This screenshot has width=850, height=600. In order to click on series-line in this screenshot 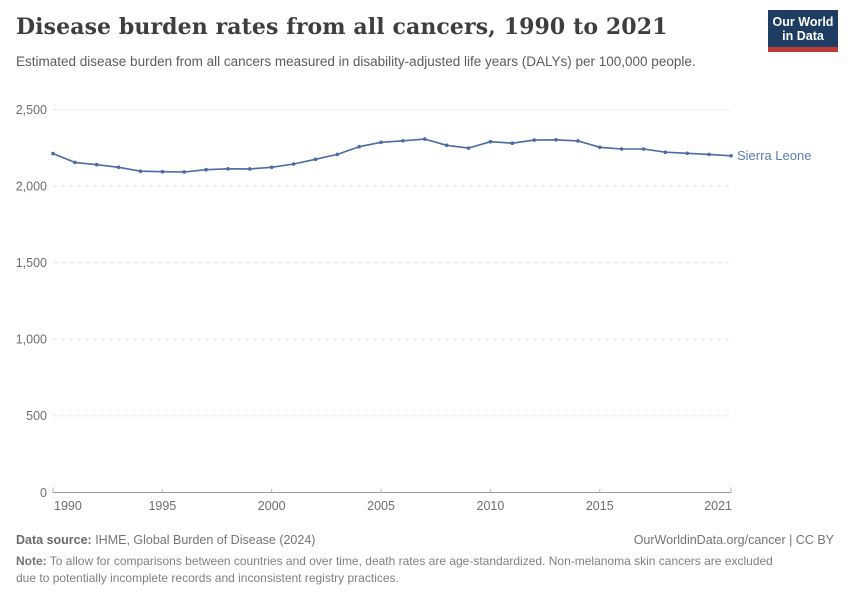, I will do `click(392, 155)`.